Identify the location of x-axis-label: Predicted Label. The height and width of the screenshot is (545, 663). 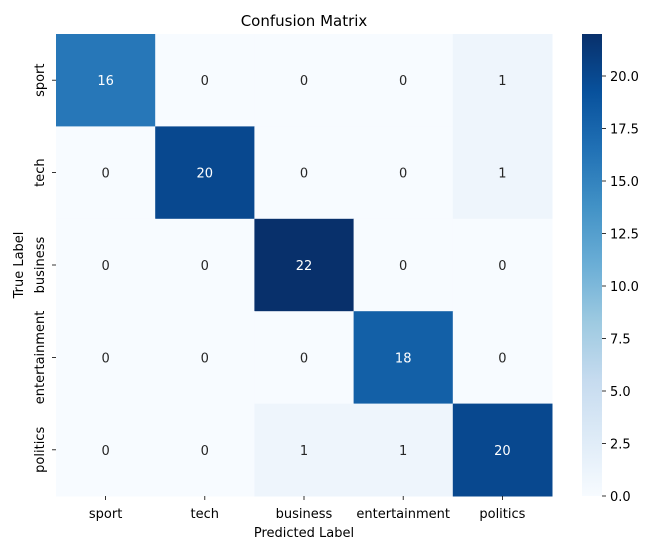
(304, 533).